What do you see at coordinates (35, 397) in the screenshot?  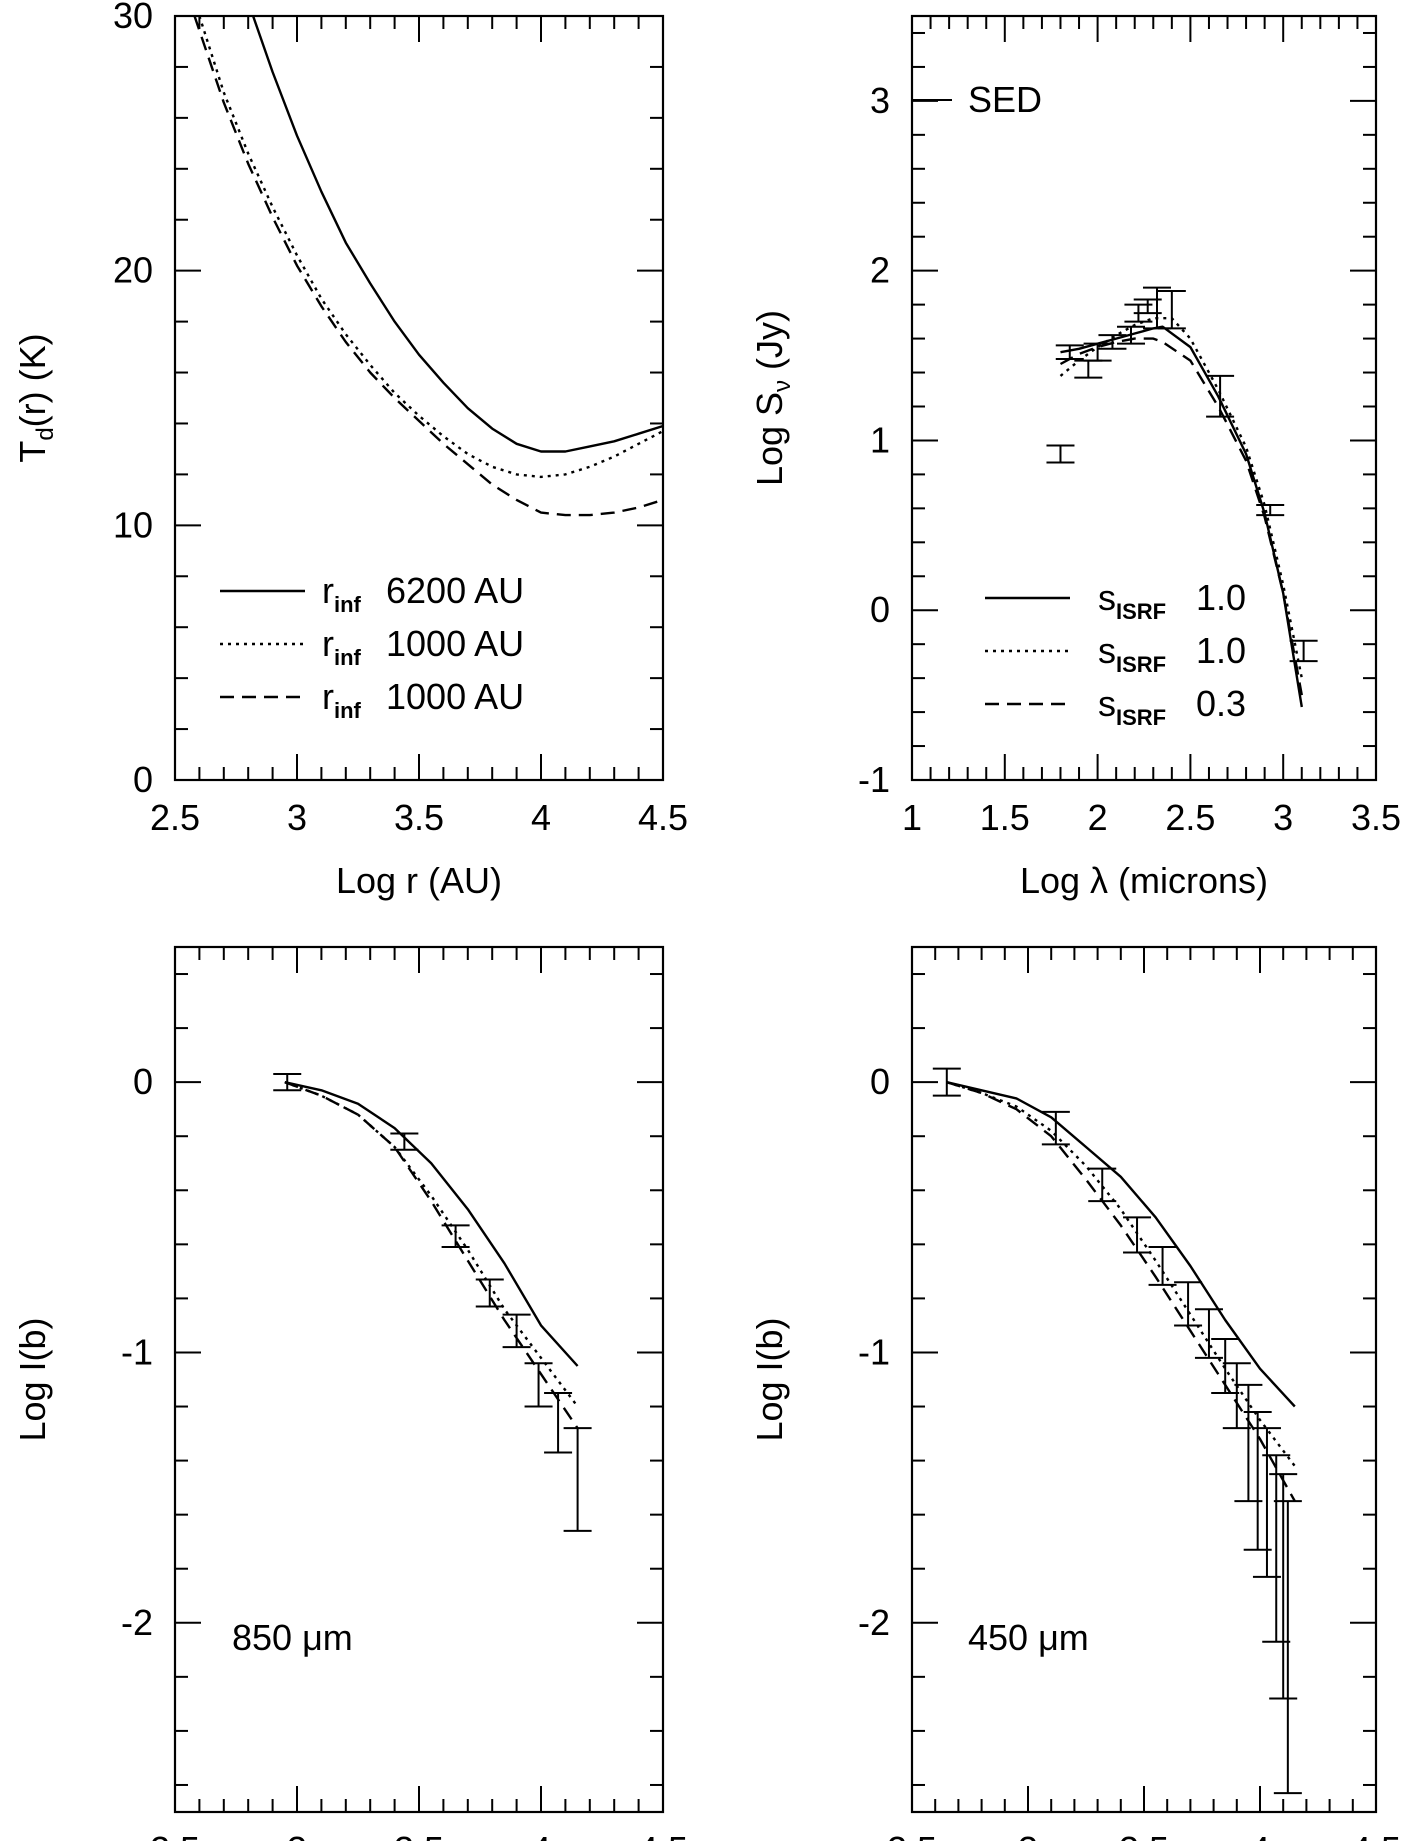 I see `y-axis-label: Td(r) (K)` at bounding box center [35, 397].